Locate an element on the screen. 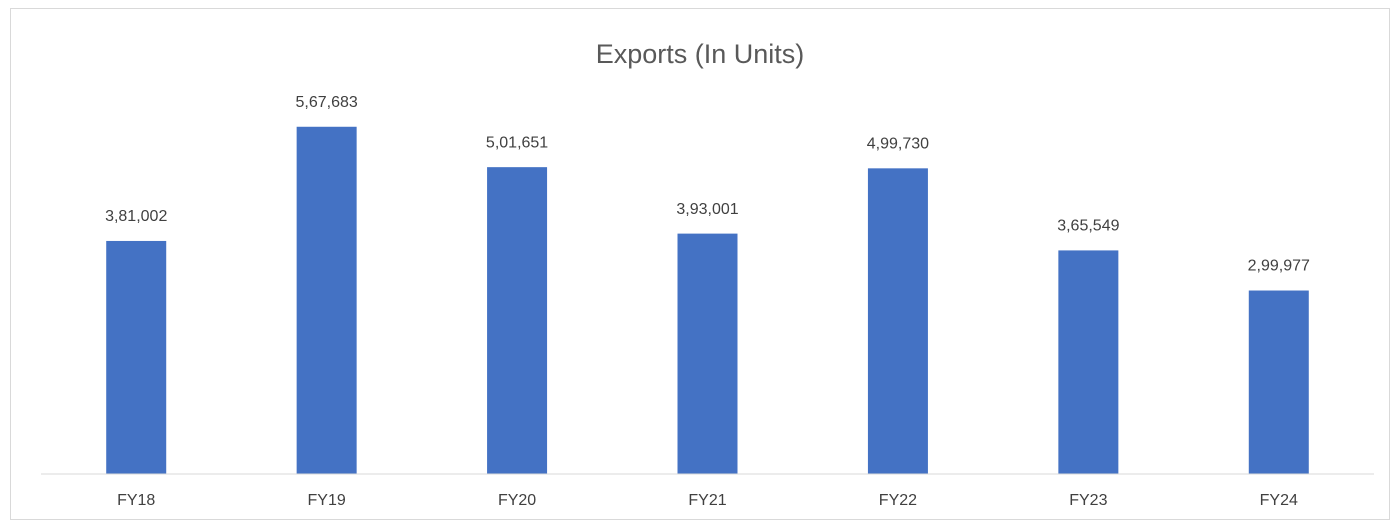 The image size is (1392, 528). data-label: 2,99,977 is located at coordinates (1279, 266).